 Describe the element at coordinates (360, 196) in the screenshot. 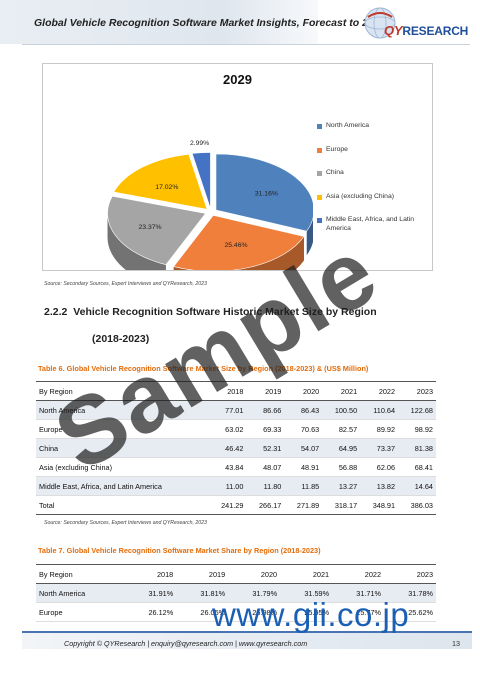

I see `legend-label: Asia (excluding China)` at that location.